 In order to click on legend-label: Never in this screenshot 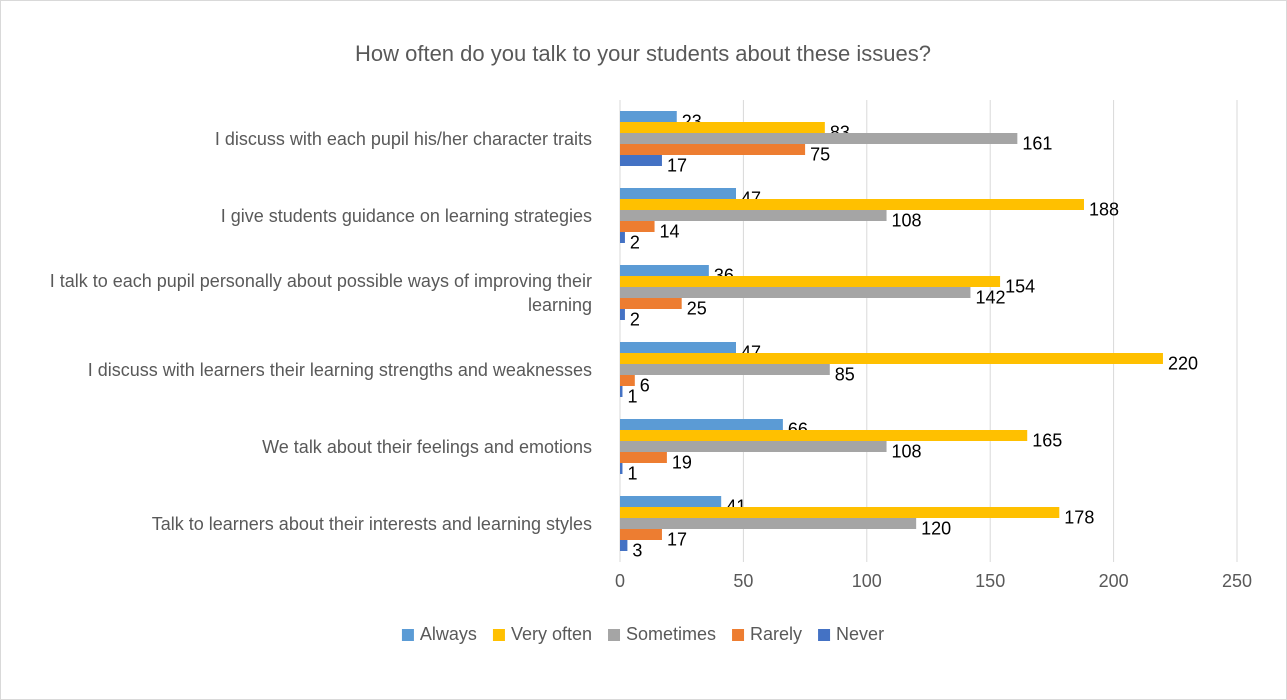, I will do `click(860, 634)`.